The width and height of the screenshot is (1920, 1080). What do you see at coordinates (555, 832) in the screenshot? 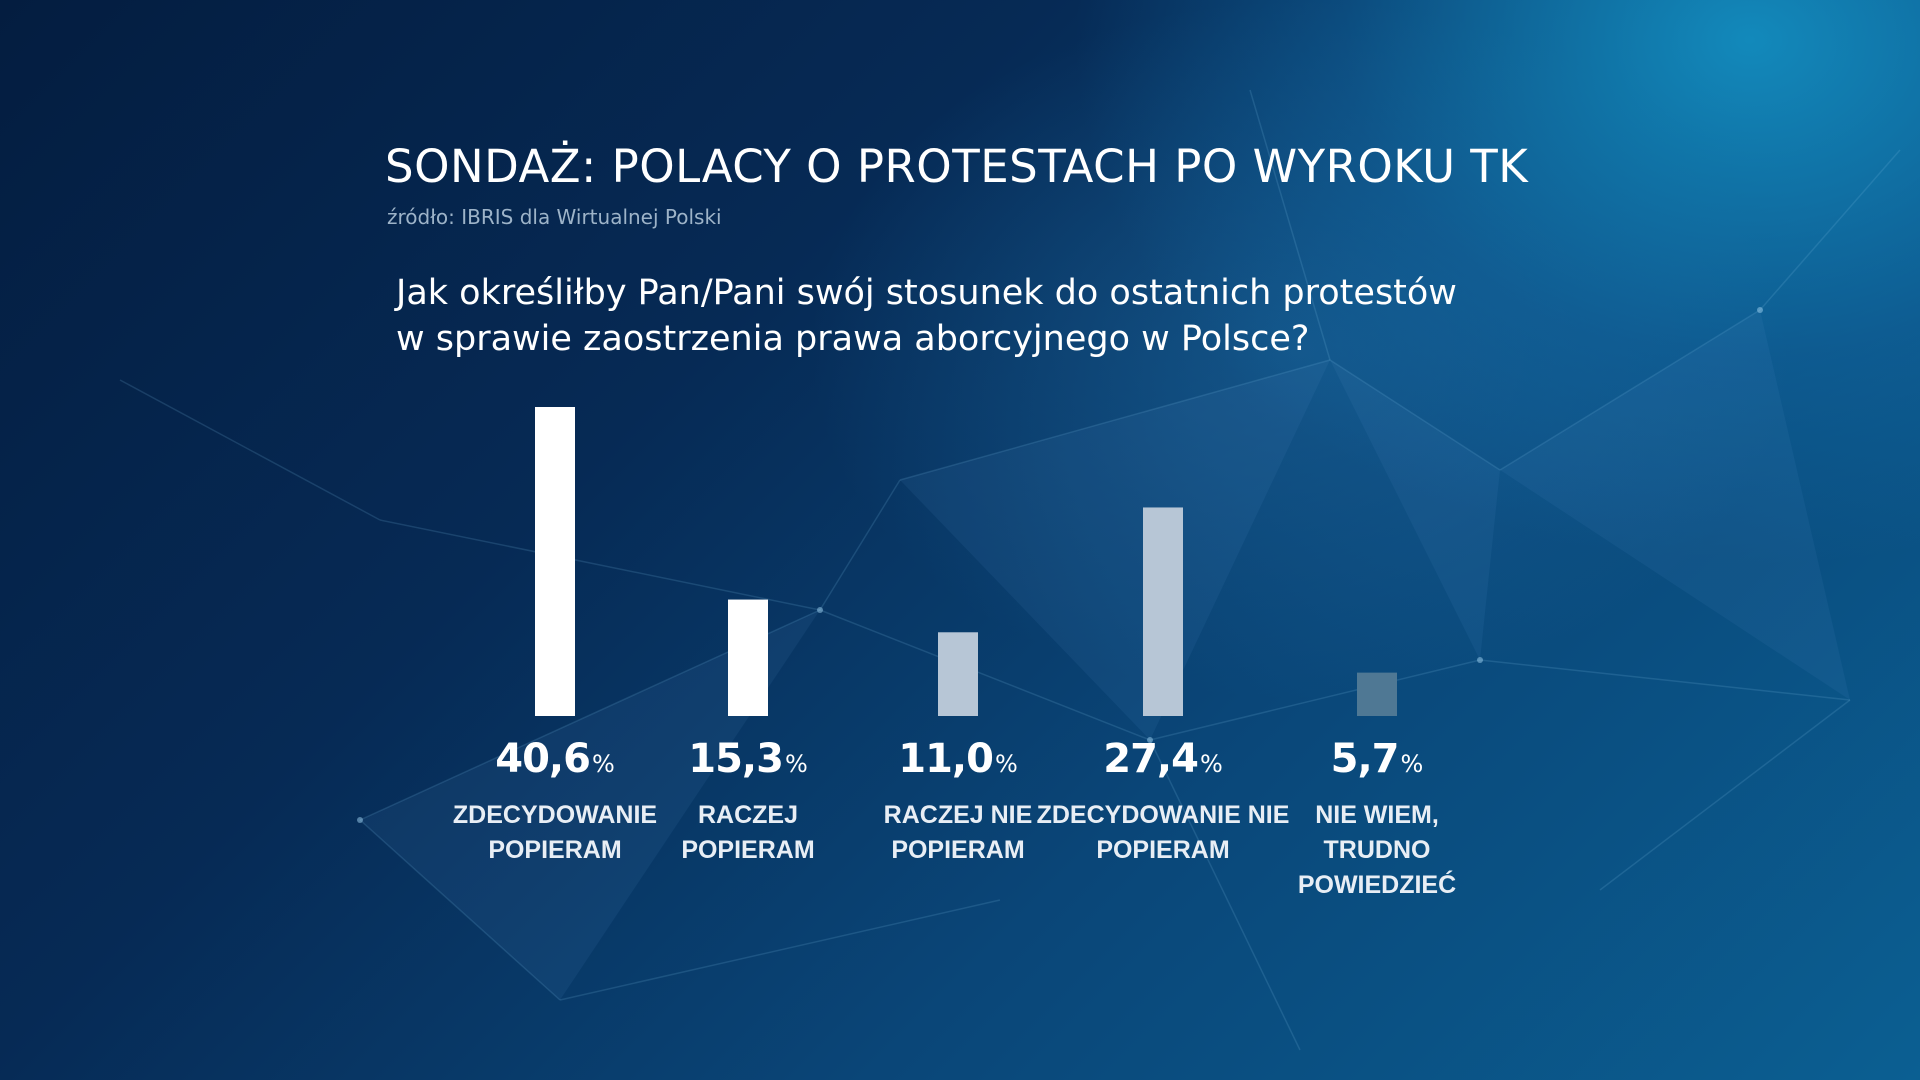
I see `category-label-1: ZDECYDOWANIE POPIERAM` at bounding box center [555, 832].